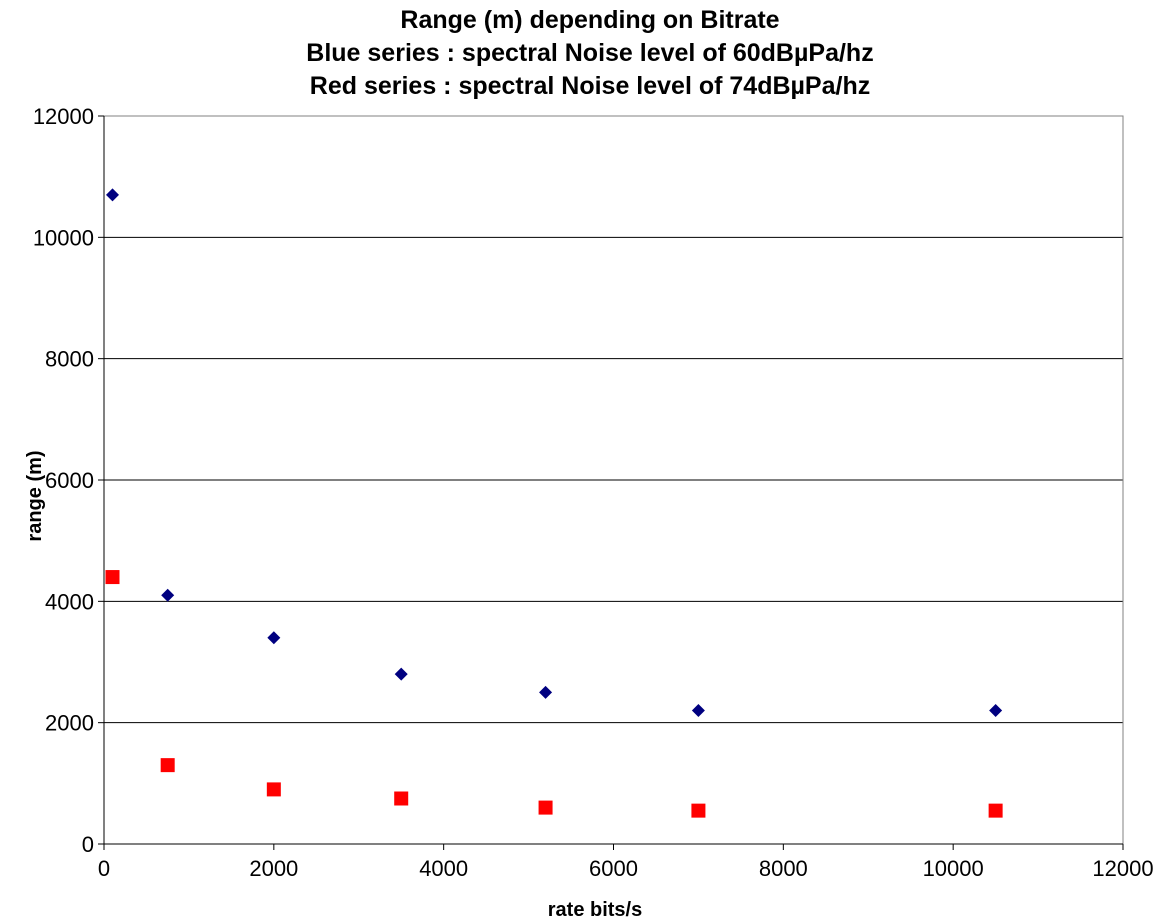  I want to click on y-tick-label: 2000, so click(69, 723).